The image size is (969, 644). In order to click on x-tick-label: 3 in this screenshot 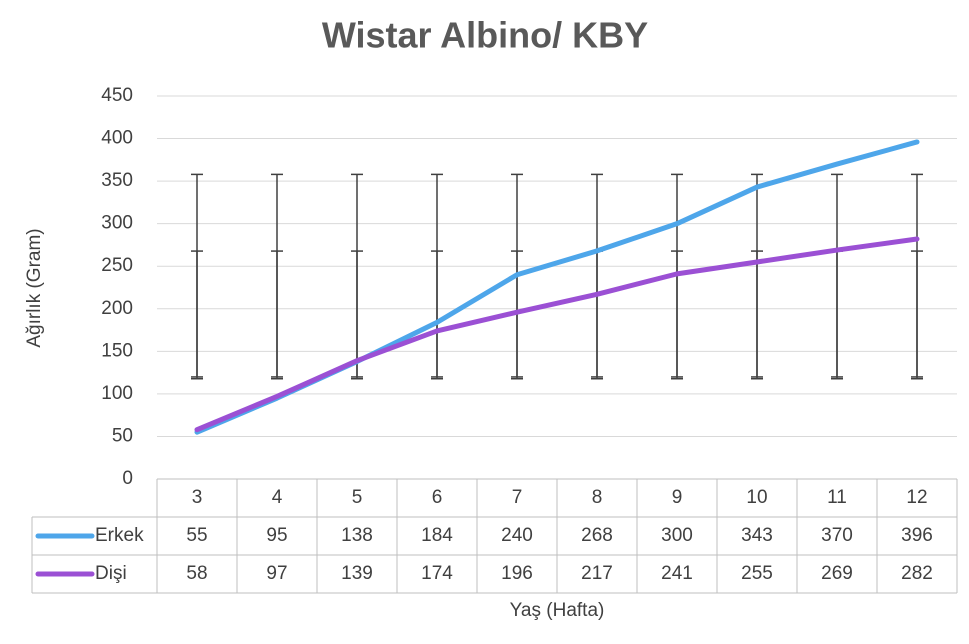, I will do `click(197, 497)`.